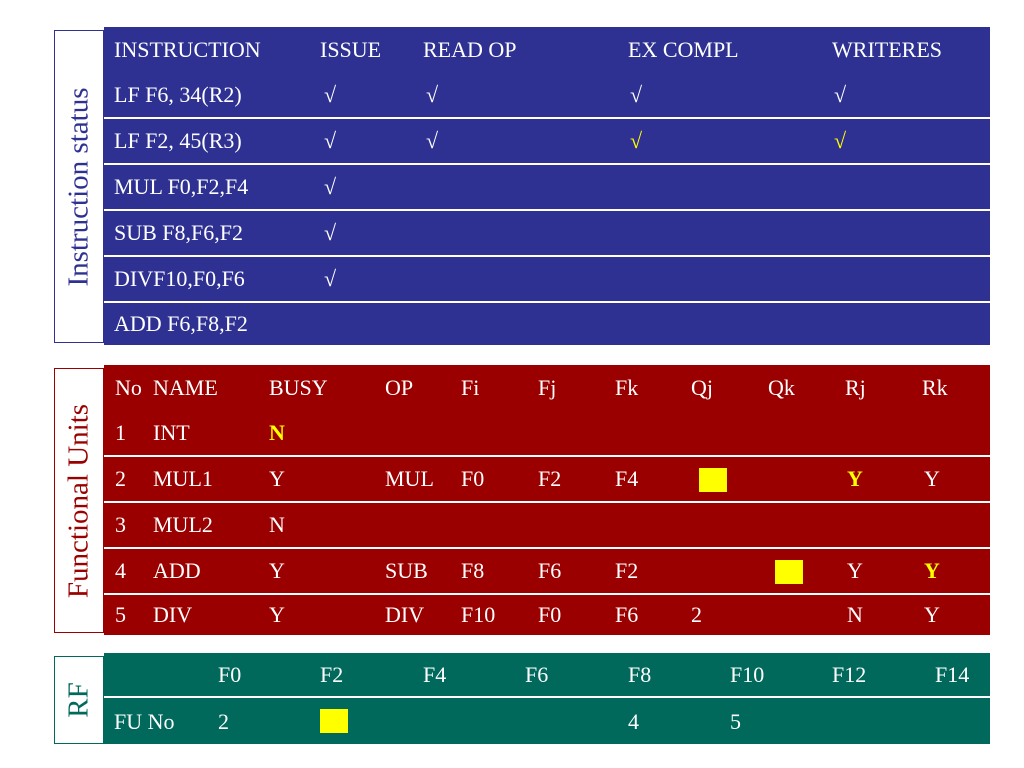 Image resolution: width=1024 pixels, height=768 pixels. I want to click on header-fi: Fi, so click(470, 387).